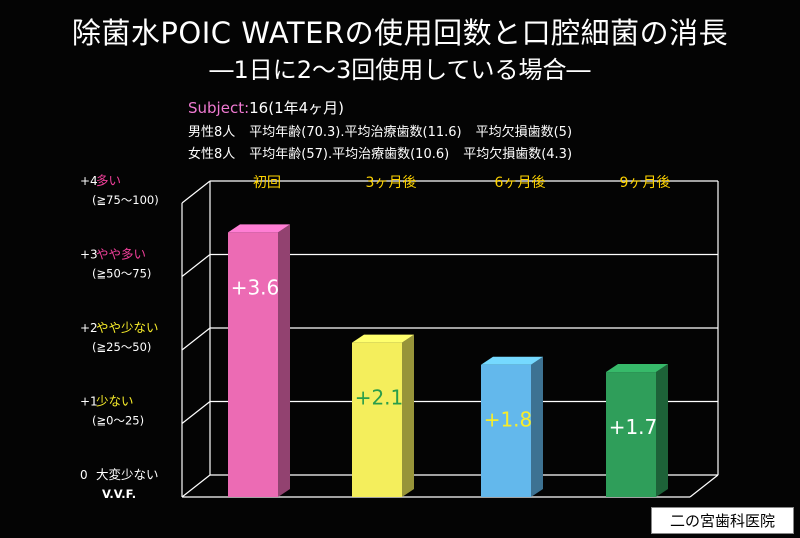 The image size is (800, 538). I want to click on clinic-name: 二の宮歯科医院, so click(722, 520).